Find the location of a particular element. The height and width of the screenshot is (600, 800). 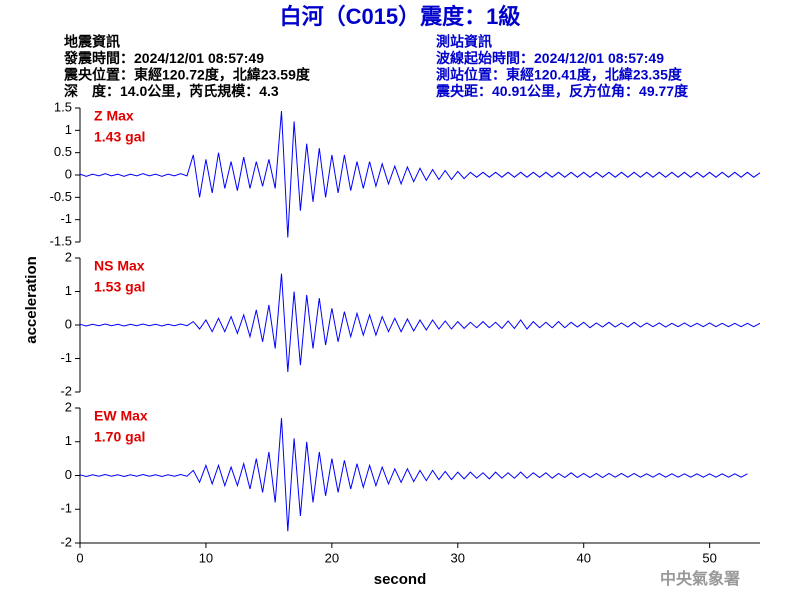

info-left-line: 深 度：14.0公里，芮氏規模：4.3 is located at coordinates (171, 91).